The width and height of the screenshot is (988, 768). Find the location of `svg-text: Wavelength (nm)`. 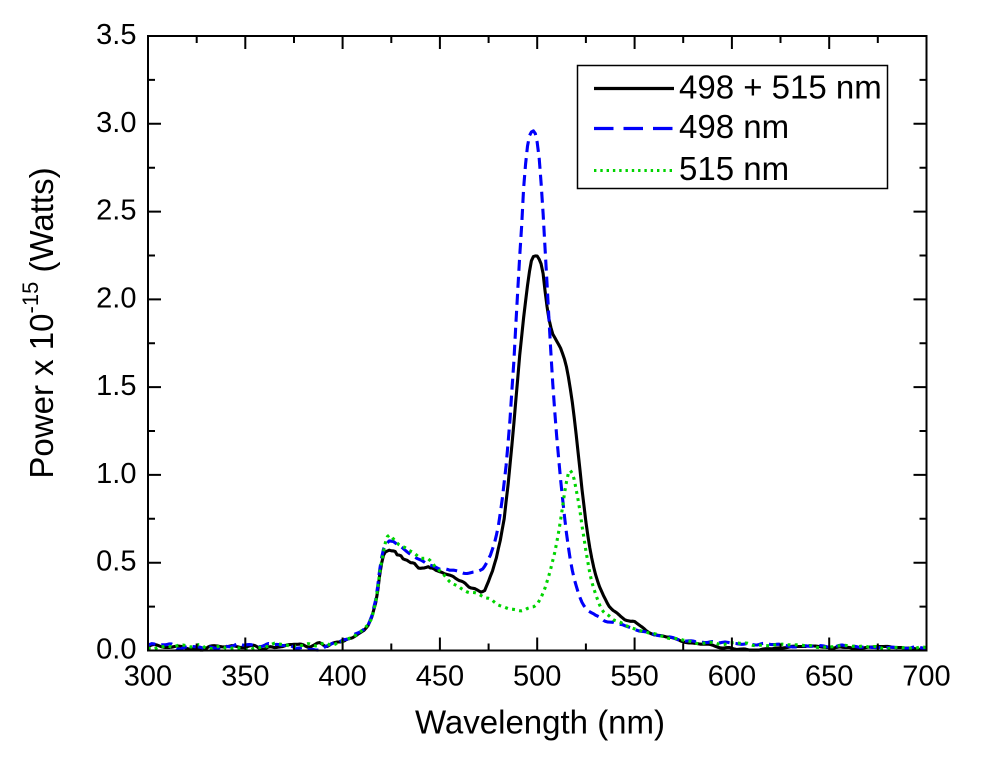

svg-text: Wavelength (nm) is located at coordinates (540, 722).